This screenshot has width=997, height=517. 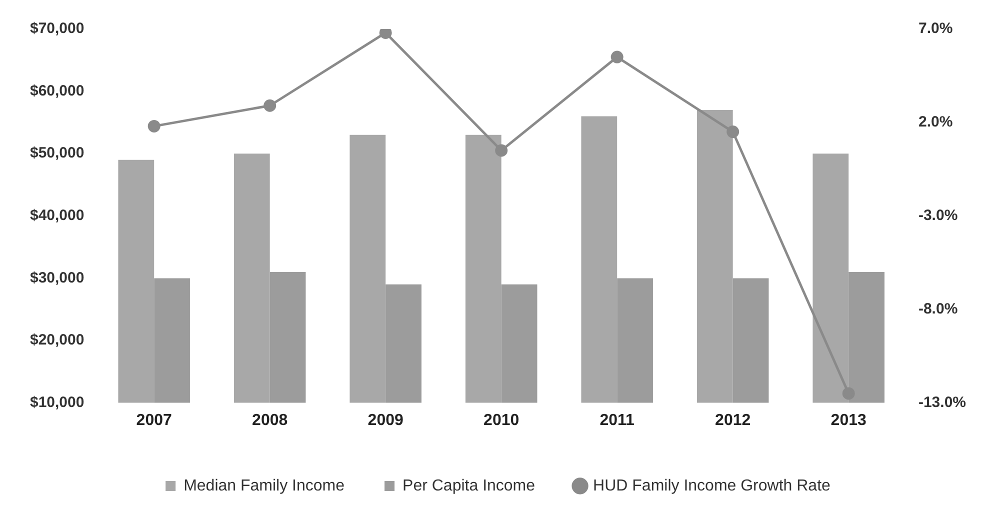 What do you see at coordinates (57, 215) in the screenshot?
I see `y-tick-label: $40,000` at bounding box center [57, 215].